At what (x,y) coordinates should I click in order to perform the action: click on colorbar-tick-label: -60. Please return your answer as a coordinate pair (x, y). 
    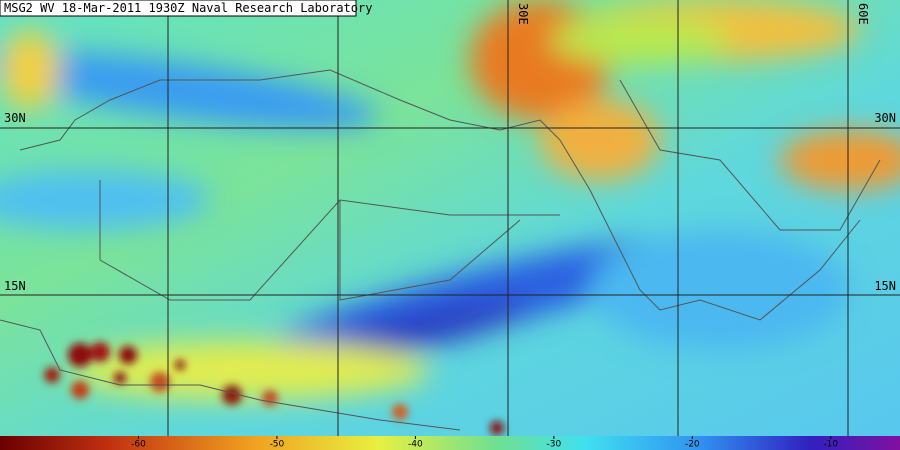
    Looking at the image, I should click on (138, 445).